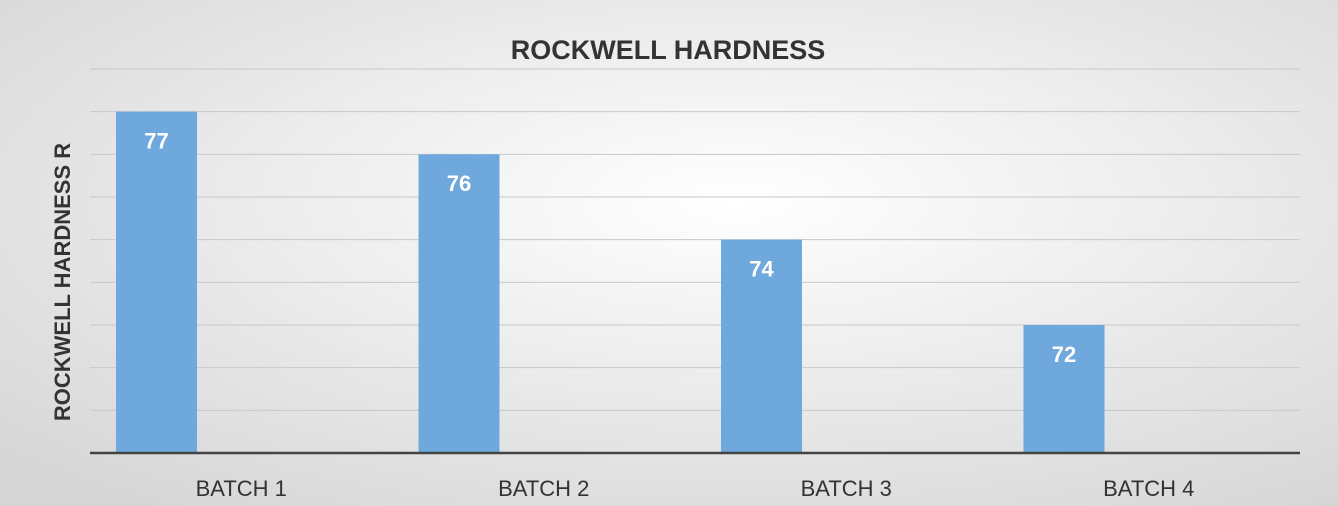 The image size is (1338, 506). Describe the element at coordinates (459, 183) in the screenshot. I see `data-label: 76` at that location.